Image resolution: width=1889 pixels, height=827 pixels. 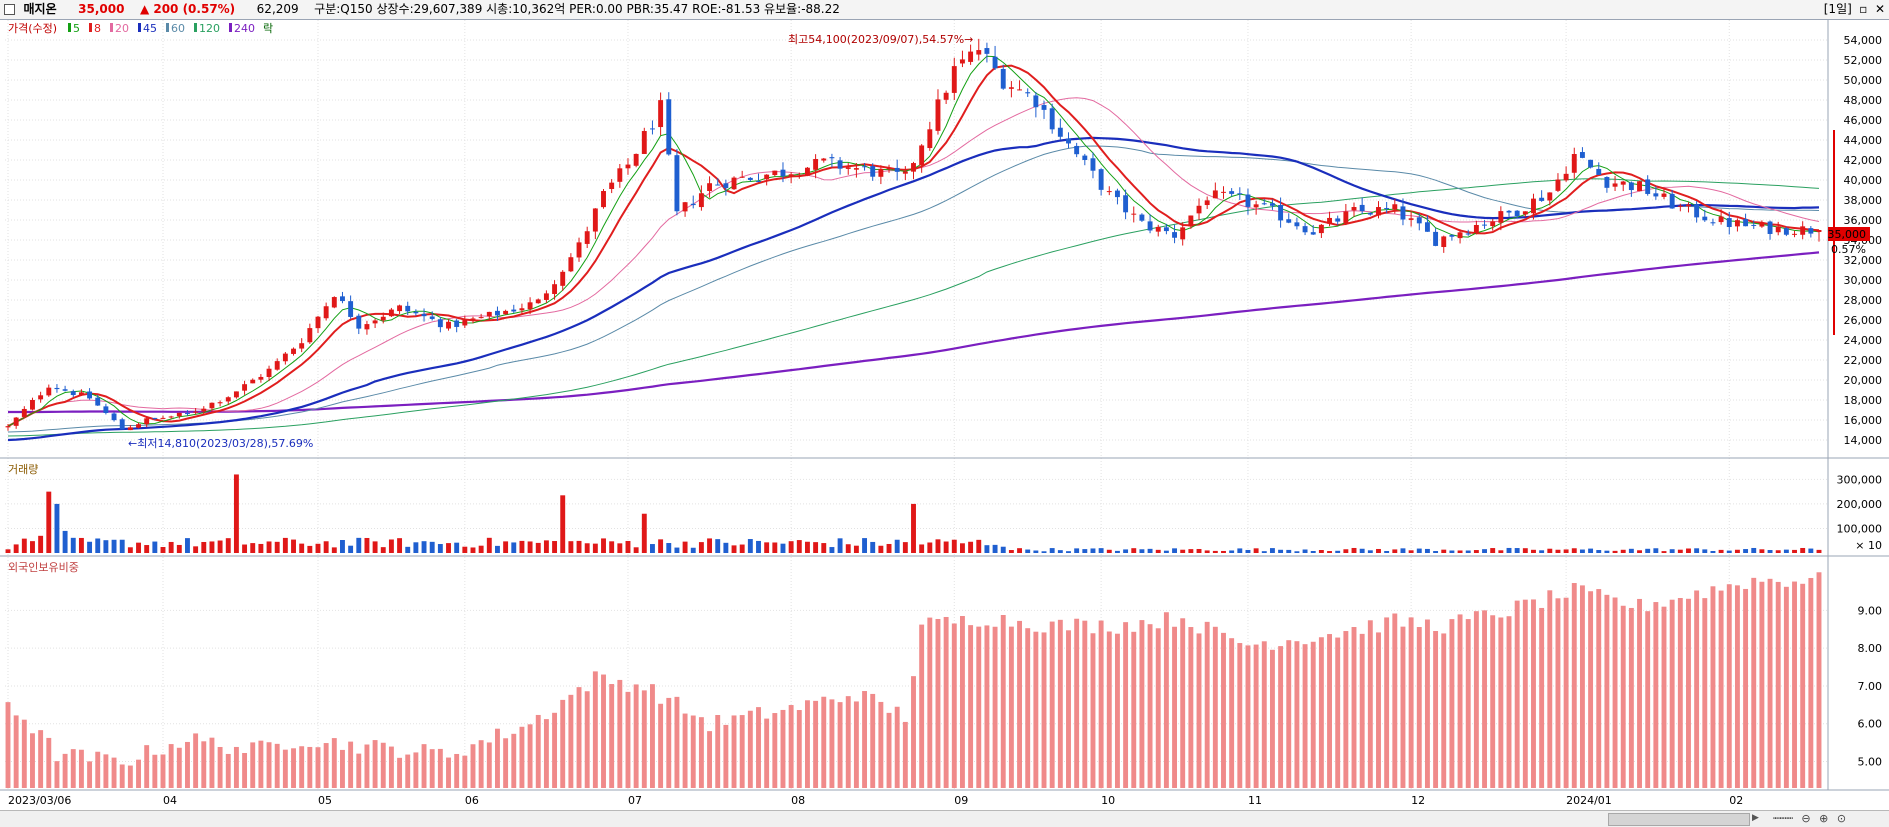 I want to click on period-label: [1일], so click(x=1837, y=9).